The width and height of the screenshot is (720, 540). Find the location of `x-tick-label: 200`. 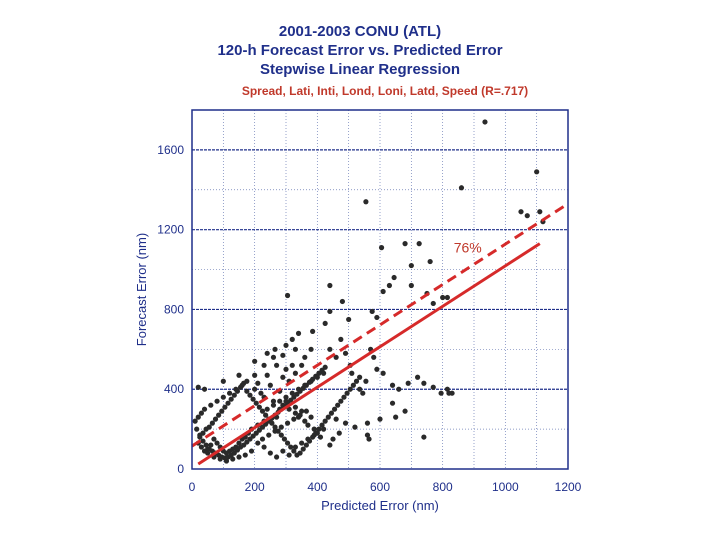

x-tick-label: 200 is located at coordinates (255, 487).